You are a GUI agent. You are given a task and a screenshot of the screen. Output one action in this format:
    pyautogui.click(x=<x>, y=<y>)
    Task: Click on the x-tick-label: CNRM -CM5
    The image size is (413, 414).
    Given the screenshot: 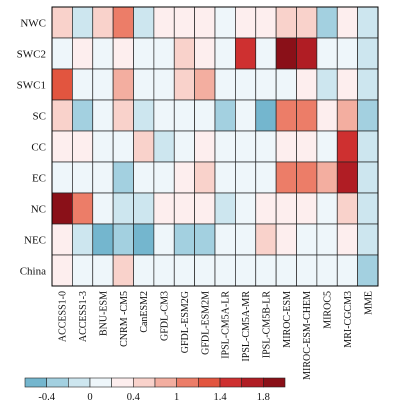 What is the action you would take?
    pyautogui.click(x=124, y=319)
    